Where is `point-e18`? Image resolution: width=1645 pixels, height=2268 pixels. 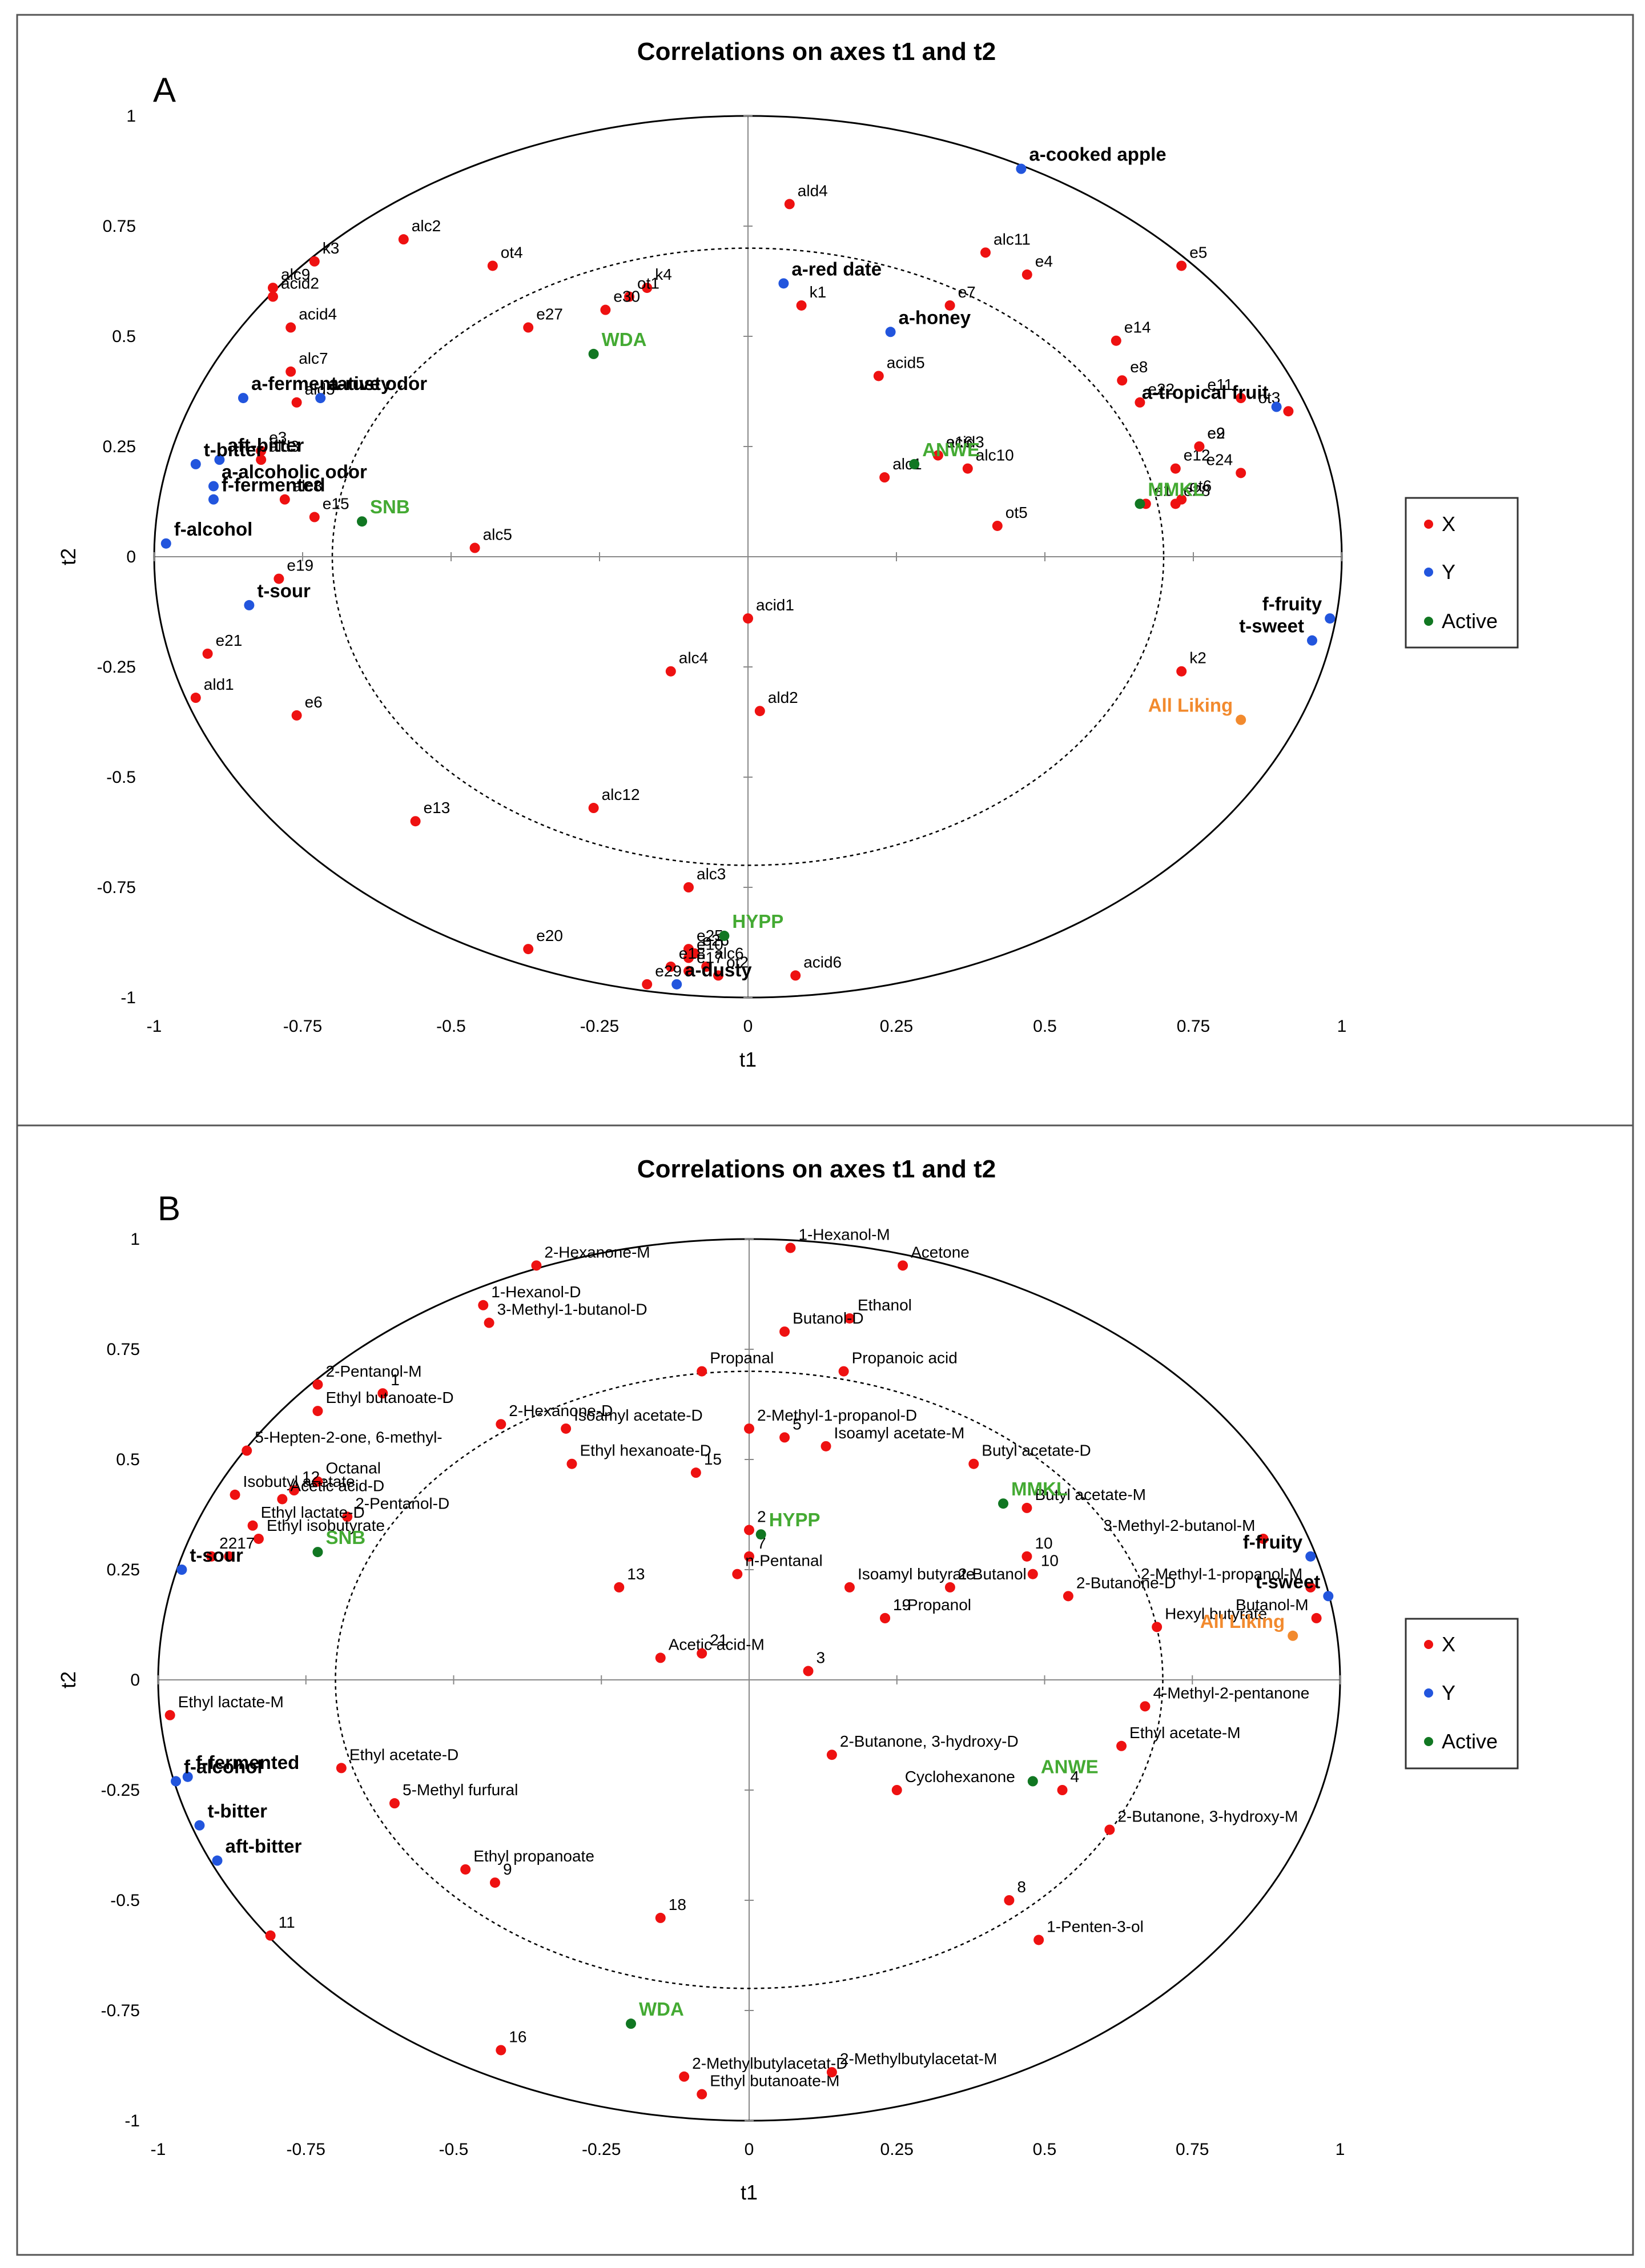 point-e18 is located at coordinates (670, 966).